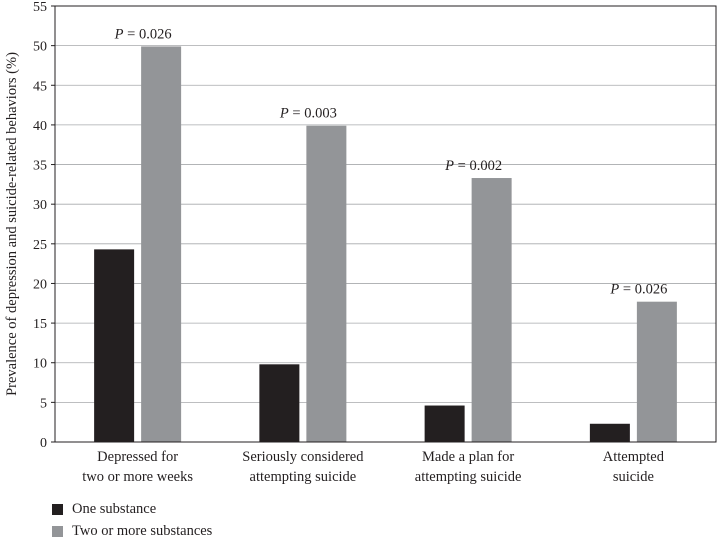 This screenshot has height=542, width=719. Describe the element at coordinates (43, 443) in the screenshot. I see `y-tick-label: 0` at that location.